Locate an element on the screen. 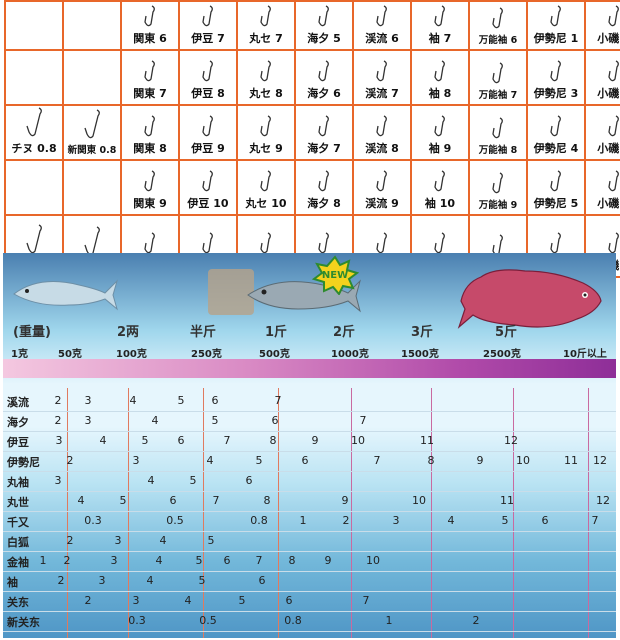 This screenshot has height=640, width=620. hook-label: 渓流 9 is located at coordinates (382, 203).